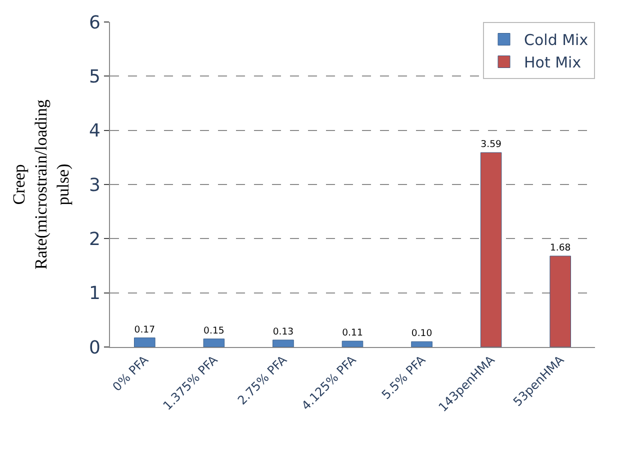 The width and height of the screenshot is (625, 457). I want to click on y-tick-label: 2, so click(94, 239).